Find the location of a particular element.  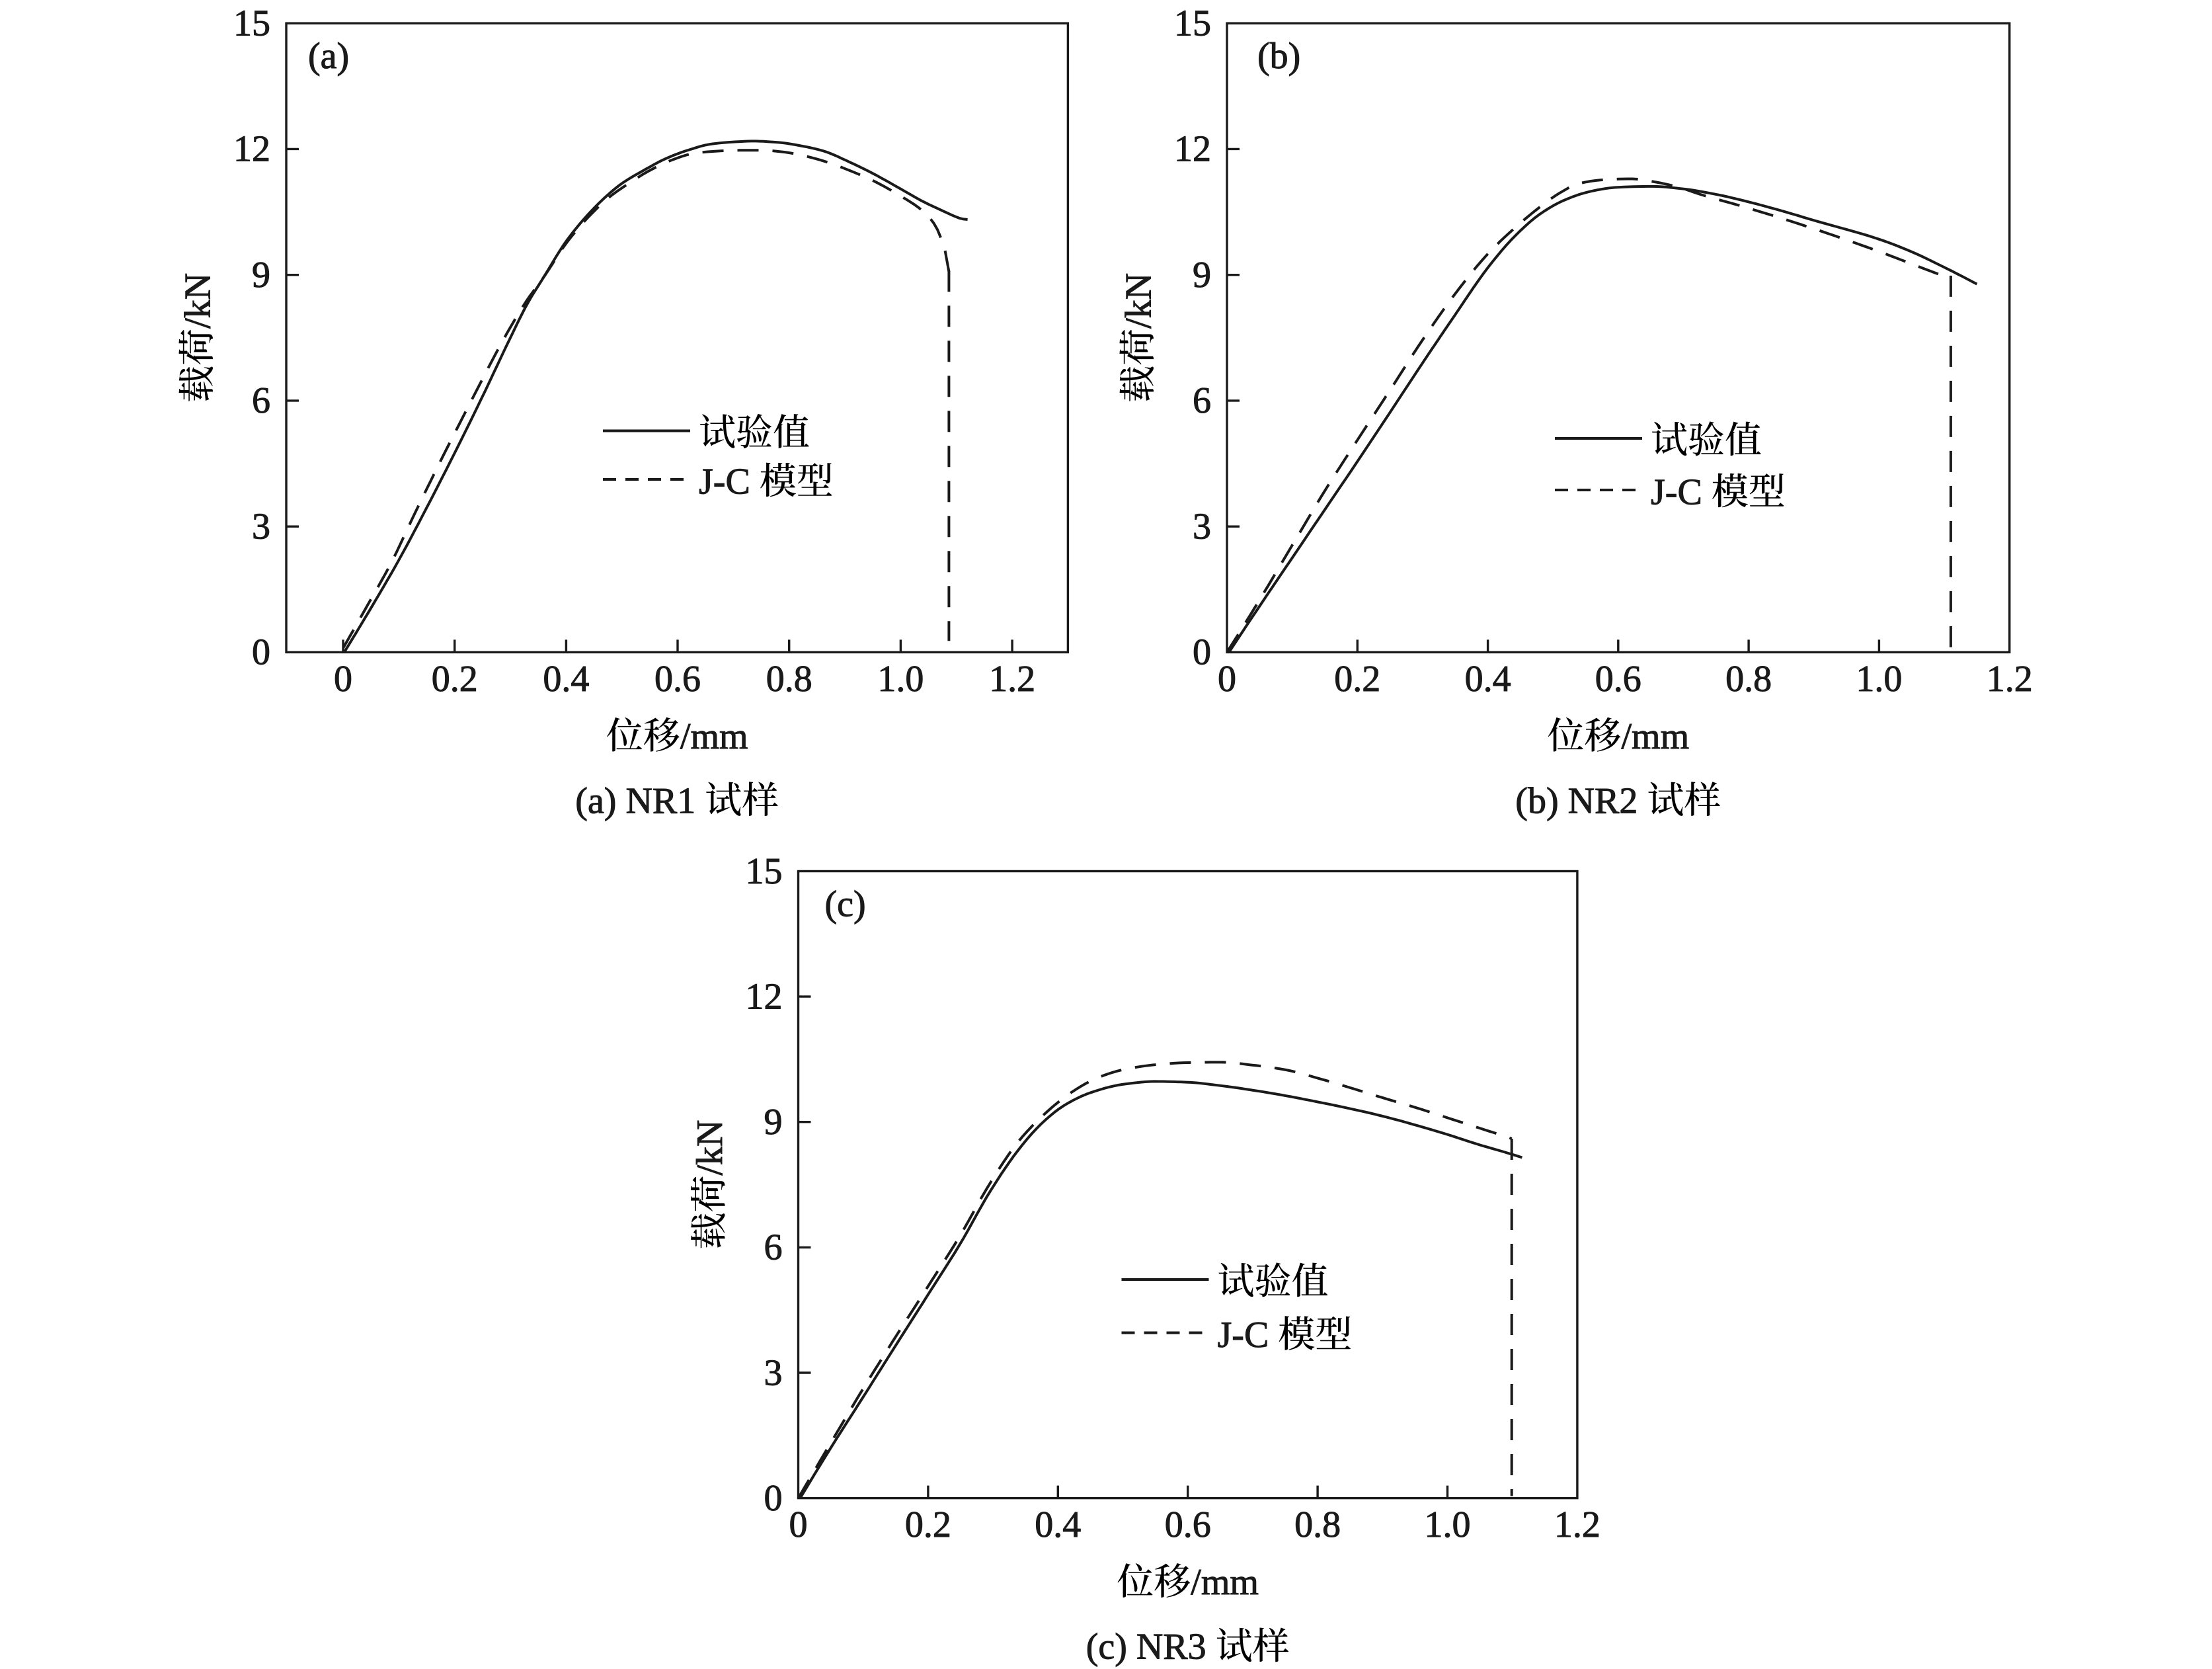

svg-text: (a) NR1 is located at coordinates (635, 800).